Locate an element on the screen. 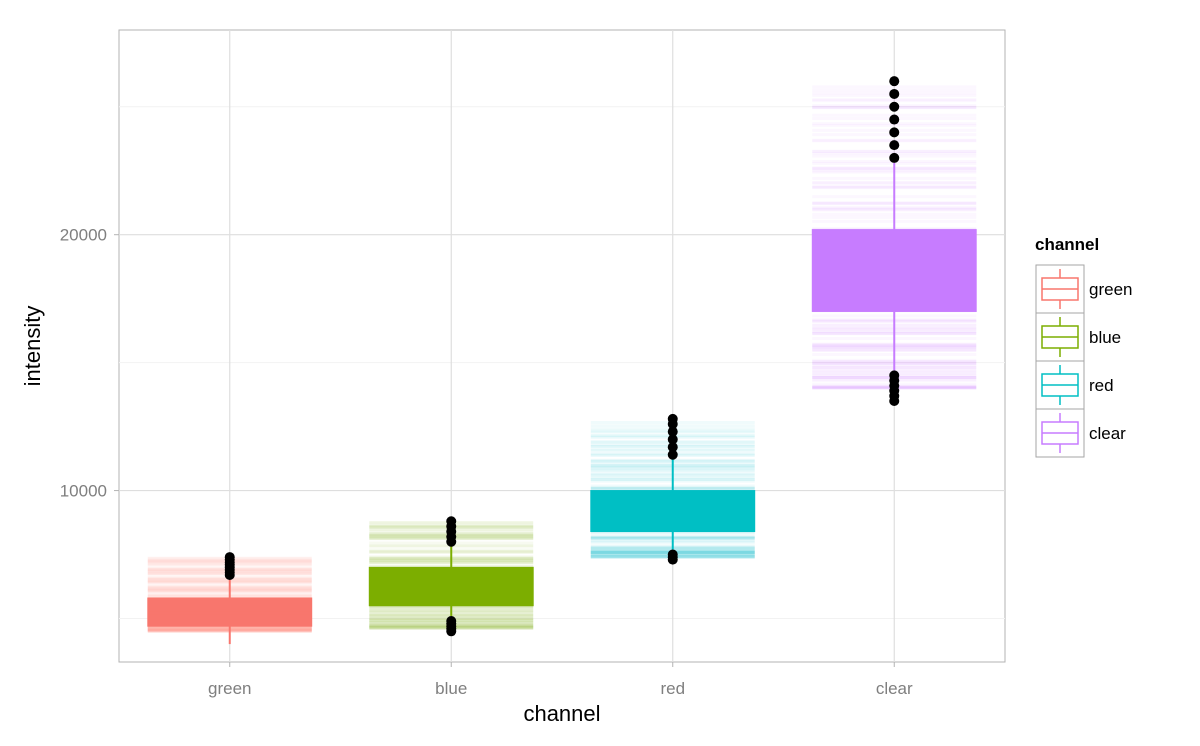 The height and width of the screenshot is (746, 1200). legend: channel green blue red clear is located at coordinates (1083, 346).